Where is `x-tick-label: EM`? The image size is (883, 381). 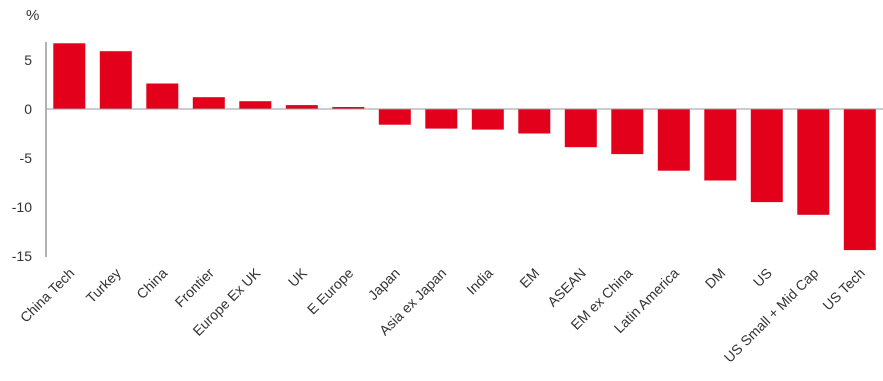
x-tick-label: EM is located at coordinates (529, 278).